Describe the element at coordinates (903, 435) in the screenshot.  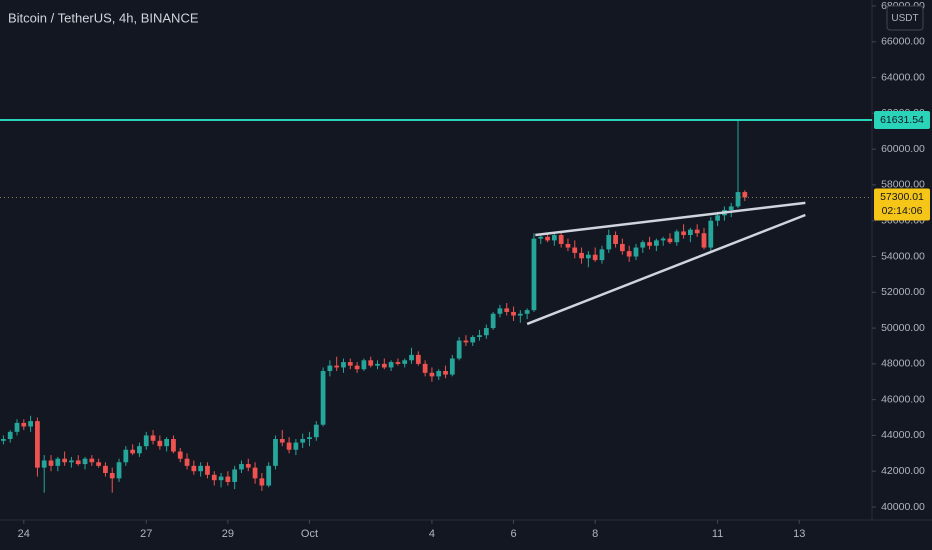
I see `y-tick-label: 44000.00` at that location.